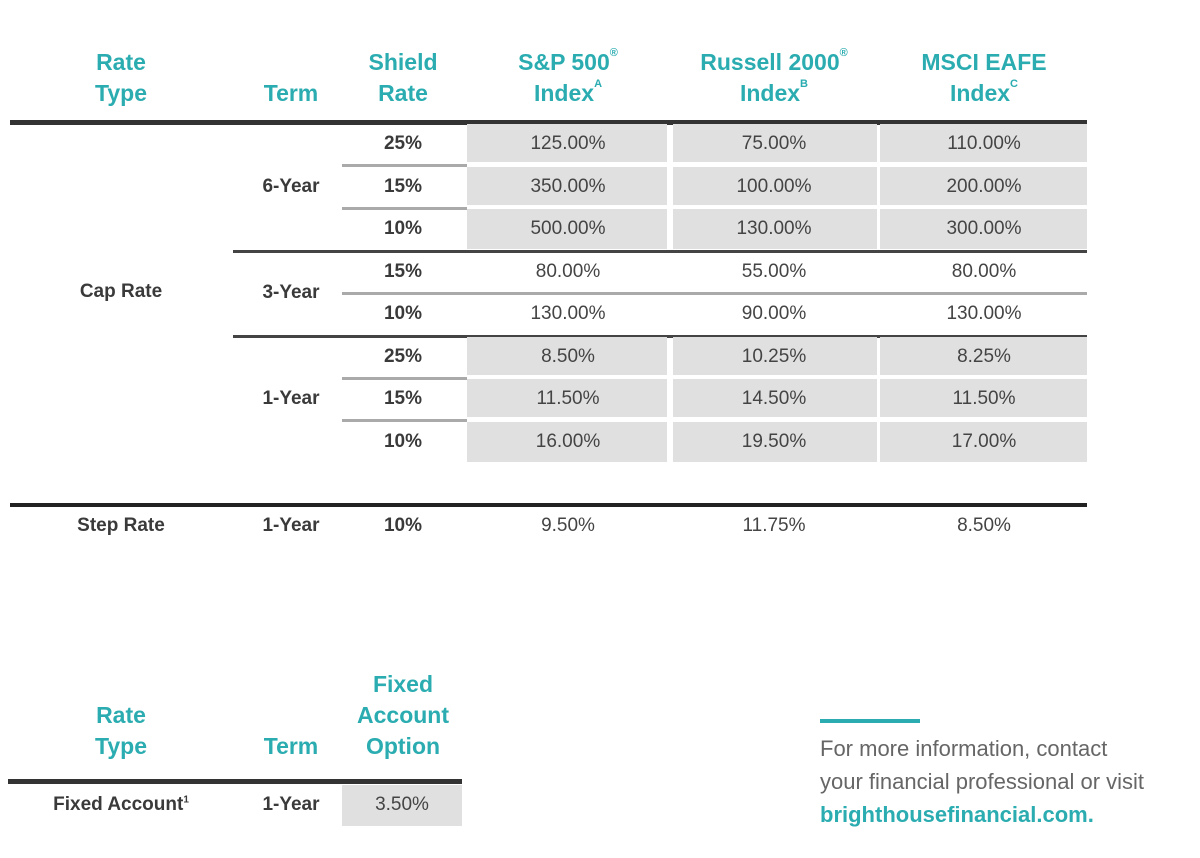 The width and height of the screenshot is (1200, 858). I want to click on header-msci-eafe: MSCI EAFE IndexC, so click(984, 77).